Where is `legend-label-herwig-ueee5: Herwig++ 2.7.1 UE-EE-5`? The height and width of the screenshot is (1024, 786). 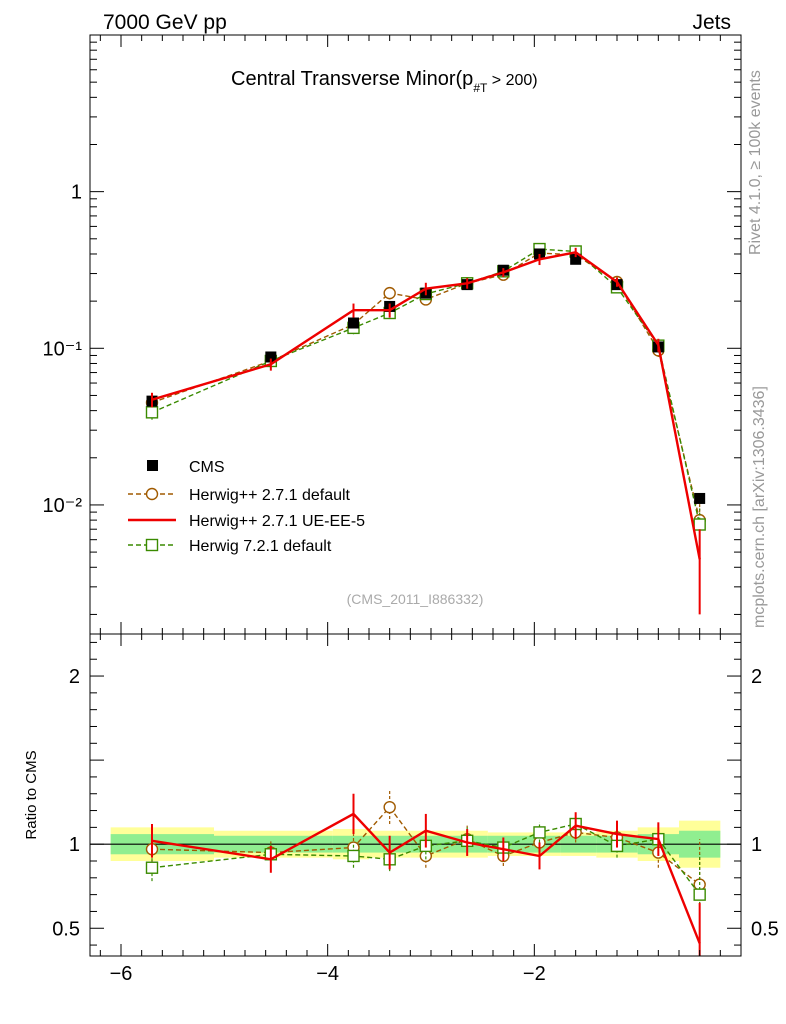 legend-label-herwig-ueee5: Herwig++ 2.7.1 UE-EE-5 is located at coordinates (277, 521).